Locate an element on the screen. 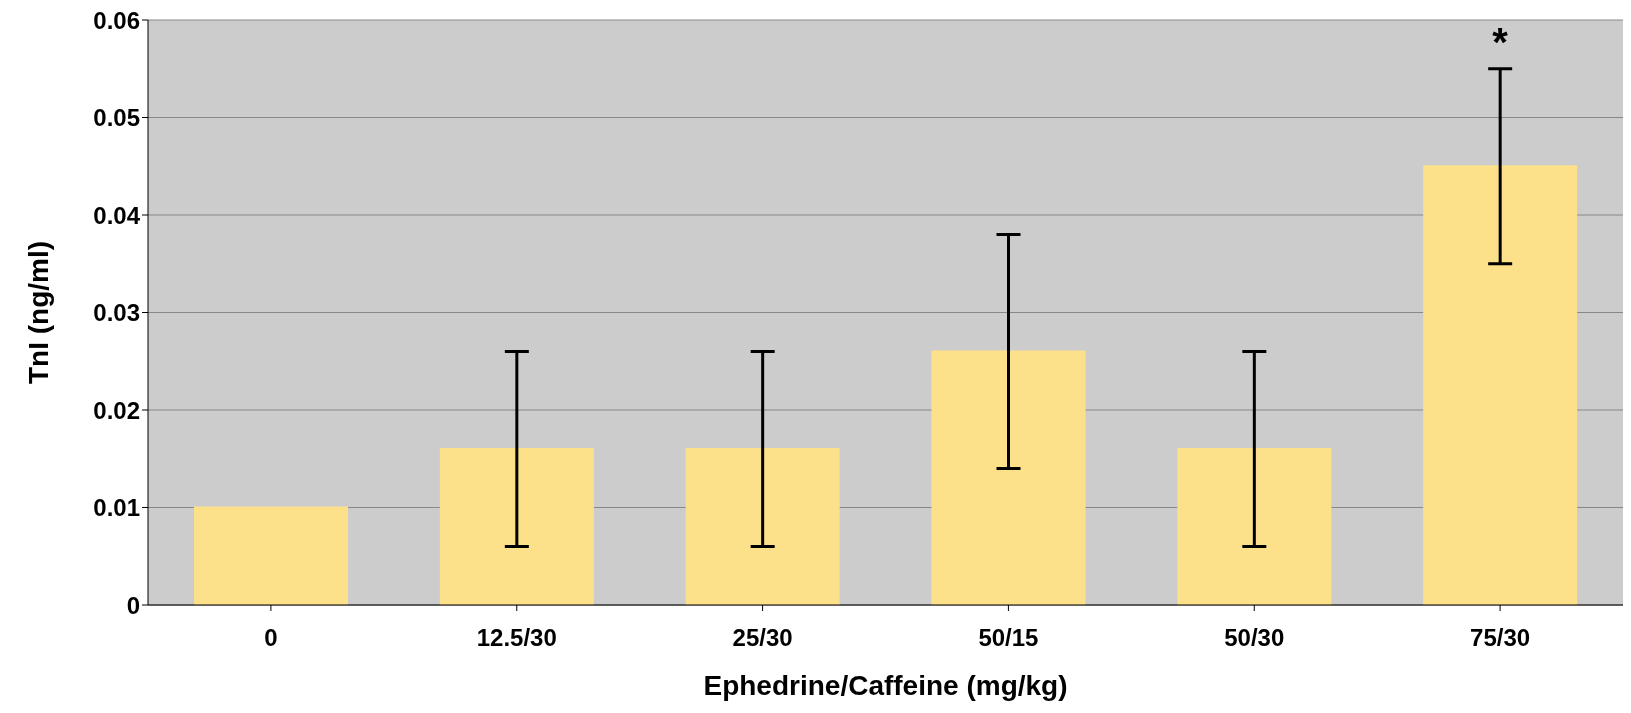 The image size is (1631, 713). y-axis-title: TnI (ng/ml) is located at coordinates (38, 312).